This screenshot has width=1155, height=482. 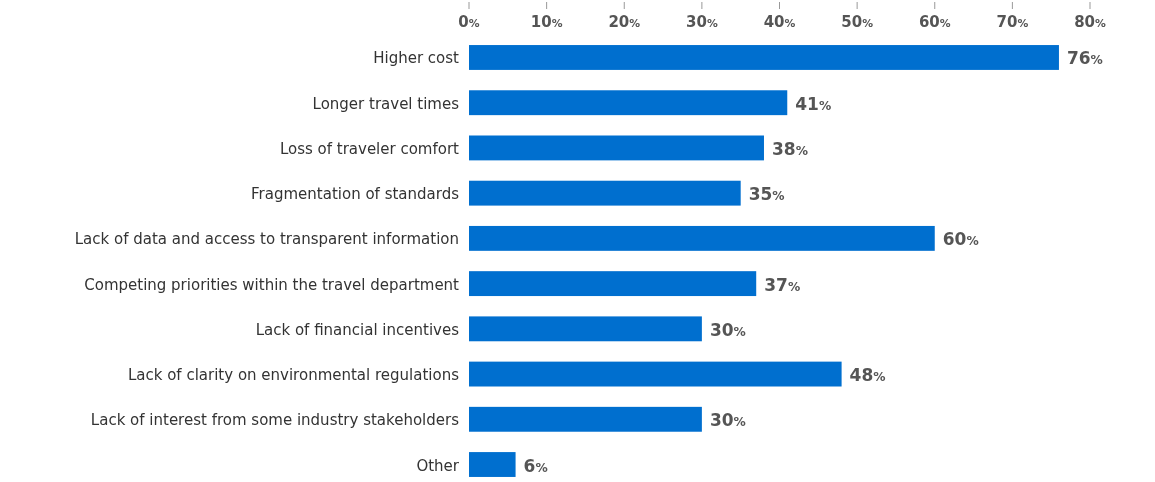 What do you see at coordinates (369, 148) in the screenshot?
I see `y-tick-label: Loss of traveler comfort` at bounding box center [369, 148].